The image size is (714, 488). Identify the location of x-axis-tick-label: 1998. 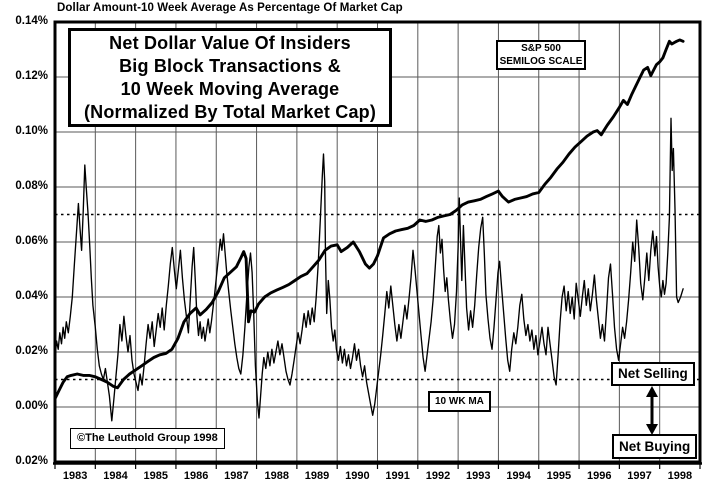
(680, 476).